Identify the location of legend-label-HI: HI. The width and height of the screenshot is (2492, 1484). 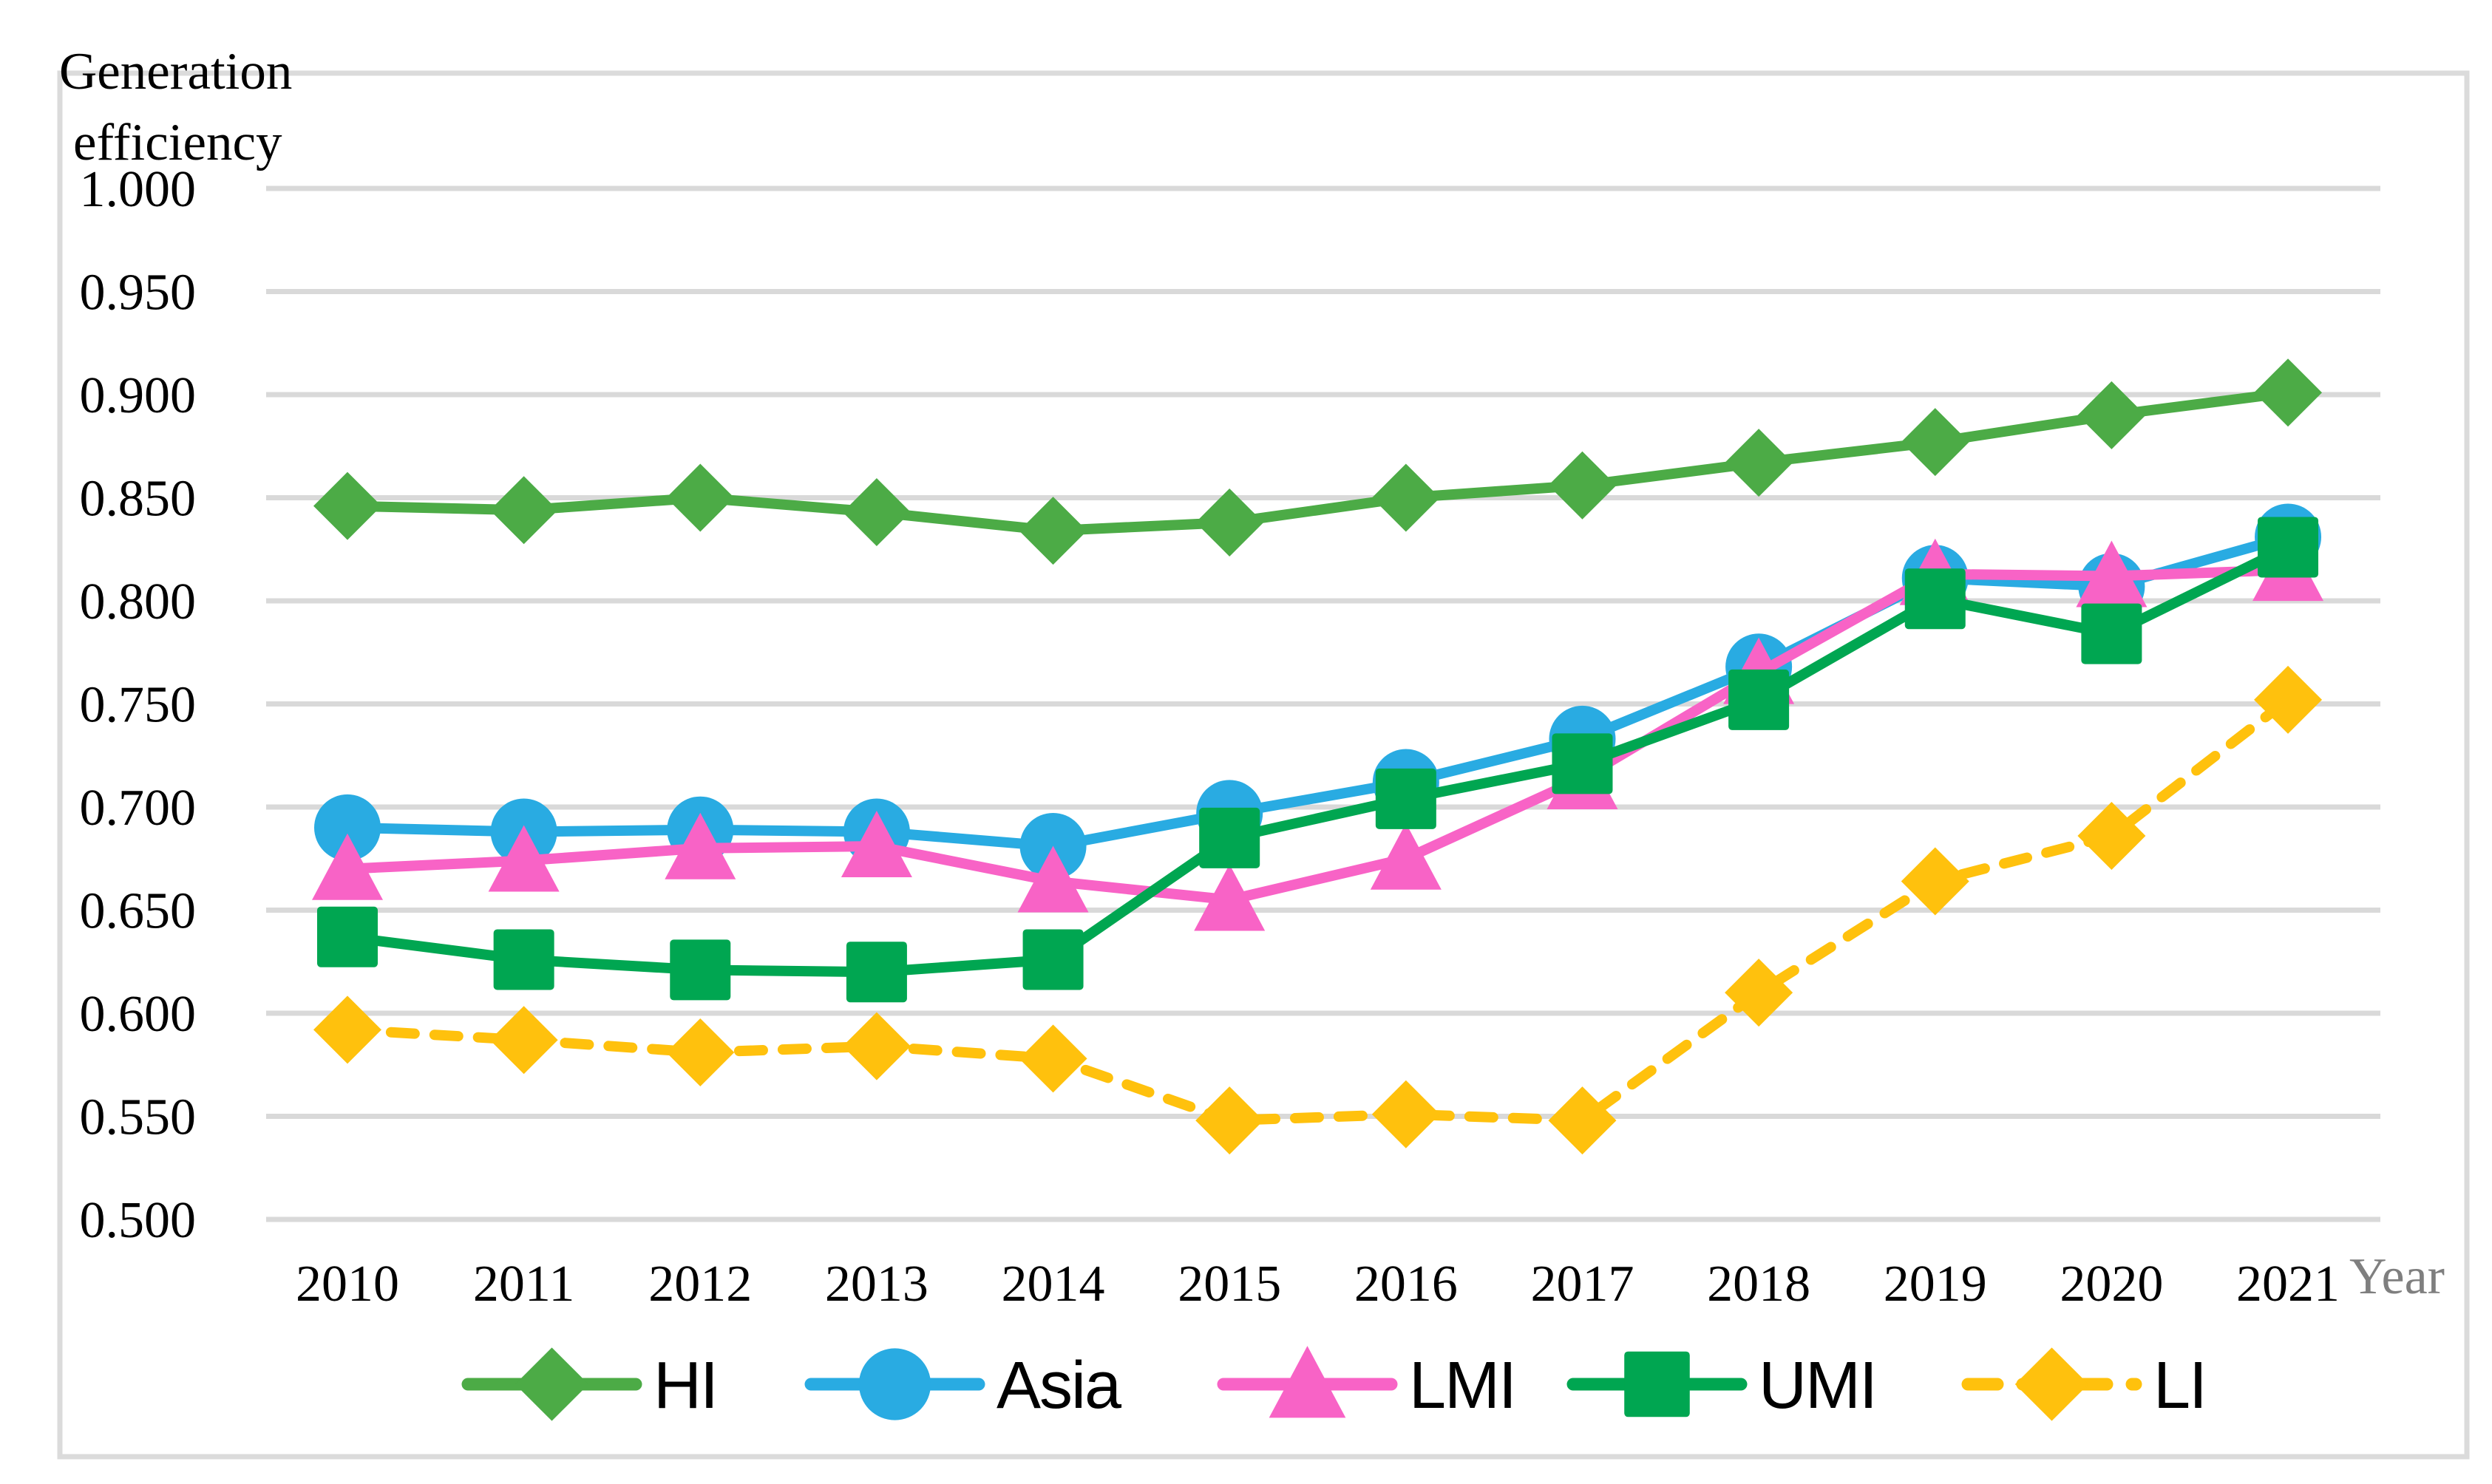
(685, 1386).